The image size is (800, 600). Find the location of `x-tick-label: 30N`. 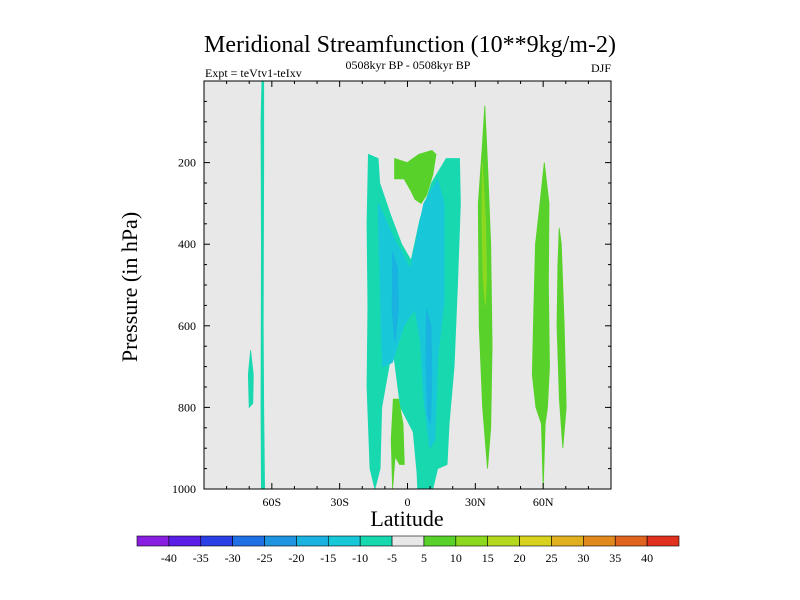

x-tick-label: 30N is located at coordinates (475, 502).